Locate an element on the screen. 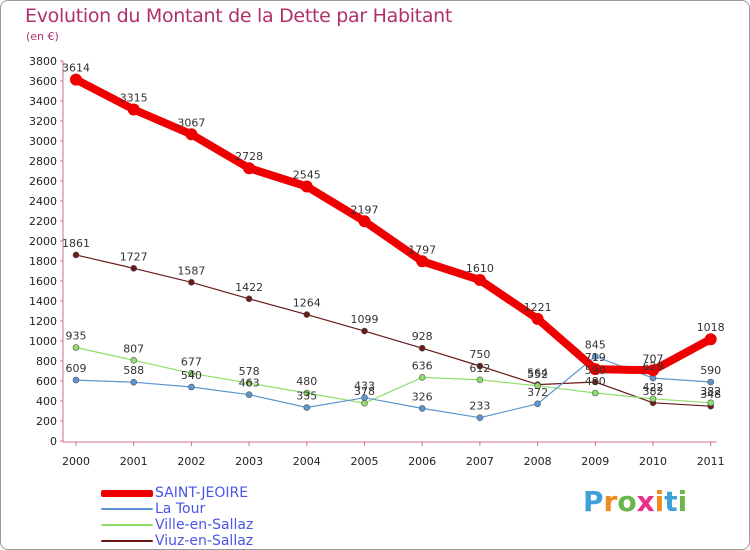  data-label-la-tour: 463 is located at coordinates (249, 383).